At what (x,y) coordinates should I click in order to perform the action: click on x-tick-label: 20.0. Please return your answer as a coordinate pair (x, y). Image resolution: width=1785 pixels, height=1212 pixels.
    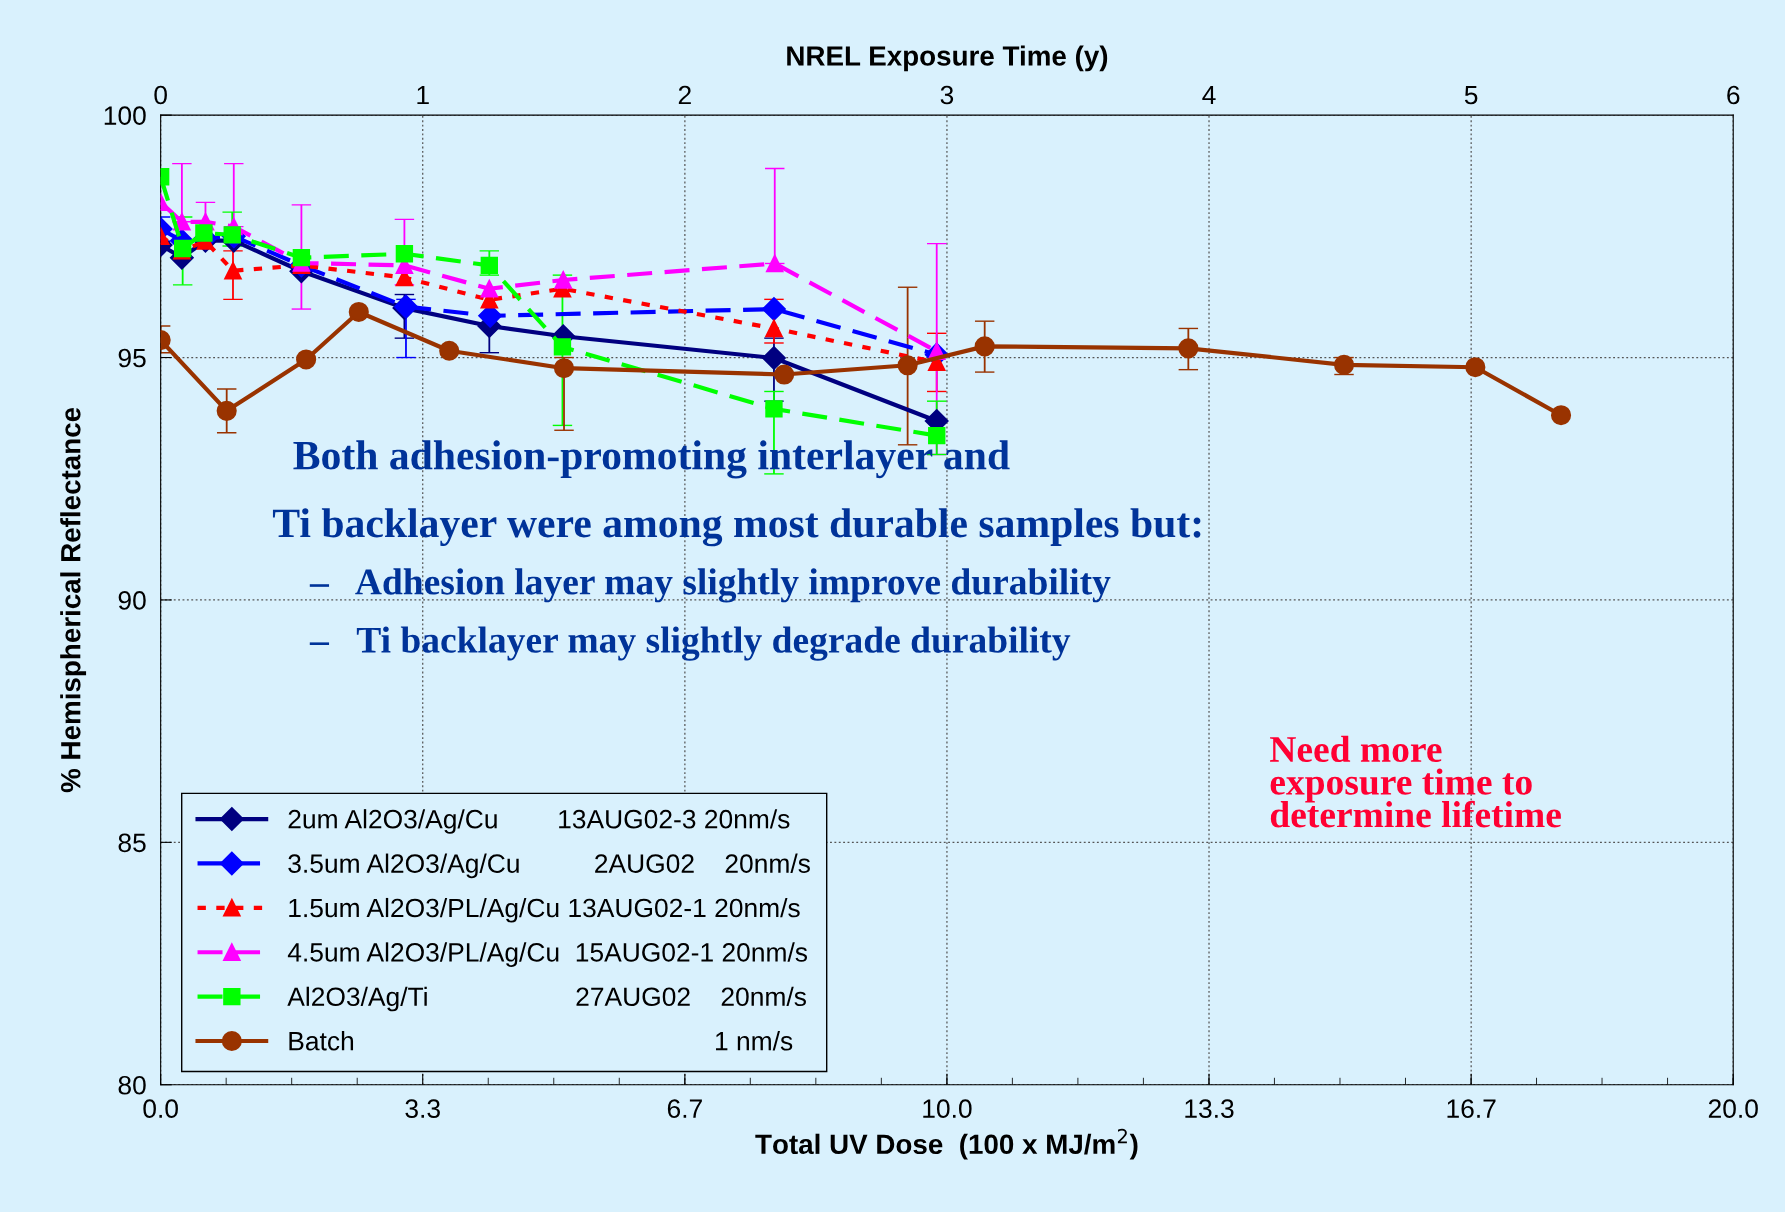
    Looking at the image, I should click on (1733, 1109).